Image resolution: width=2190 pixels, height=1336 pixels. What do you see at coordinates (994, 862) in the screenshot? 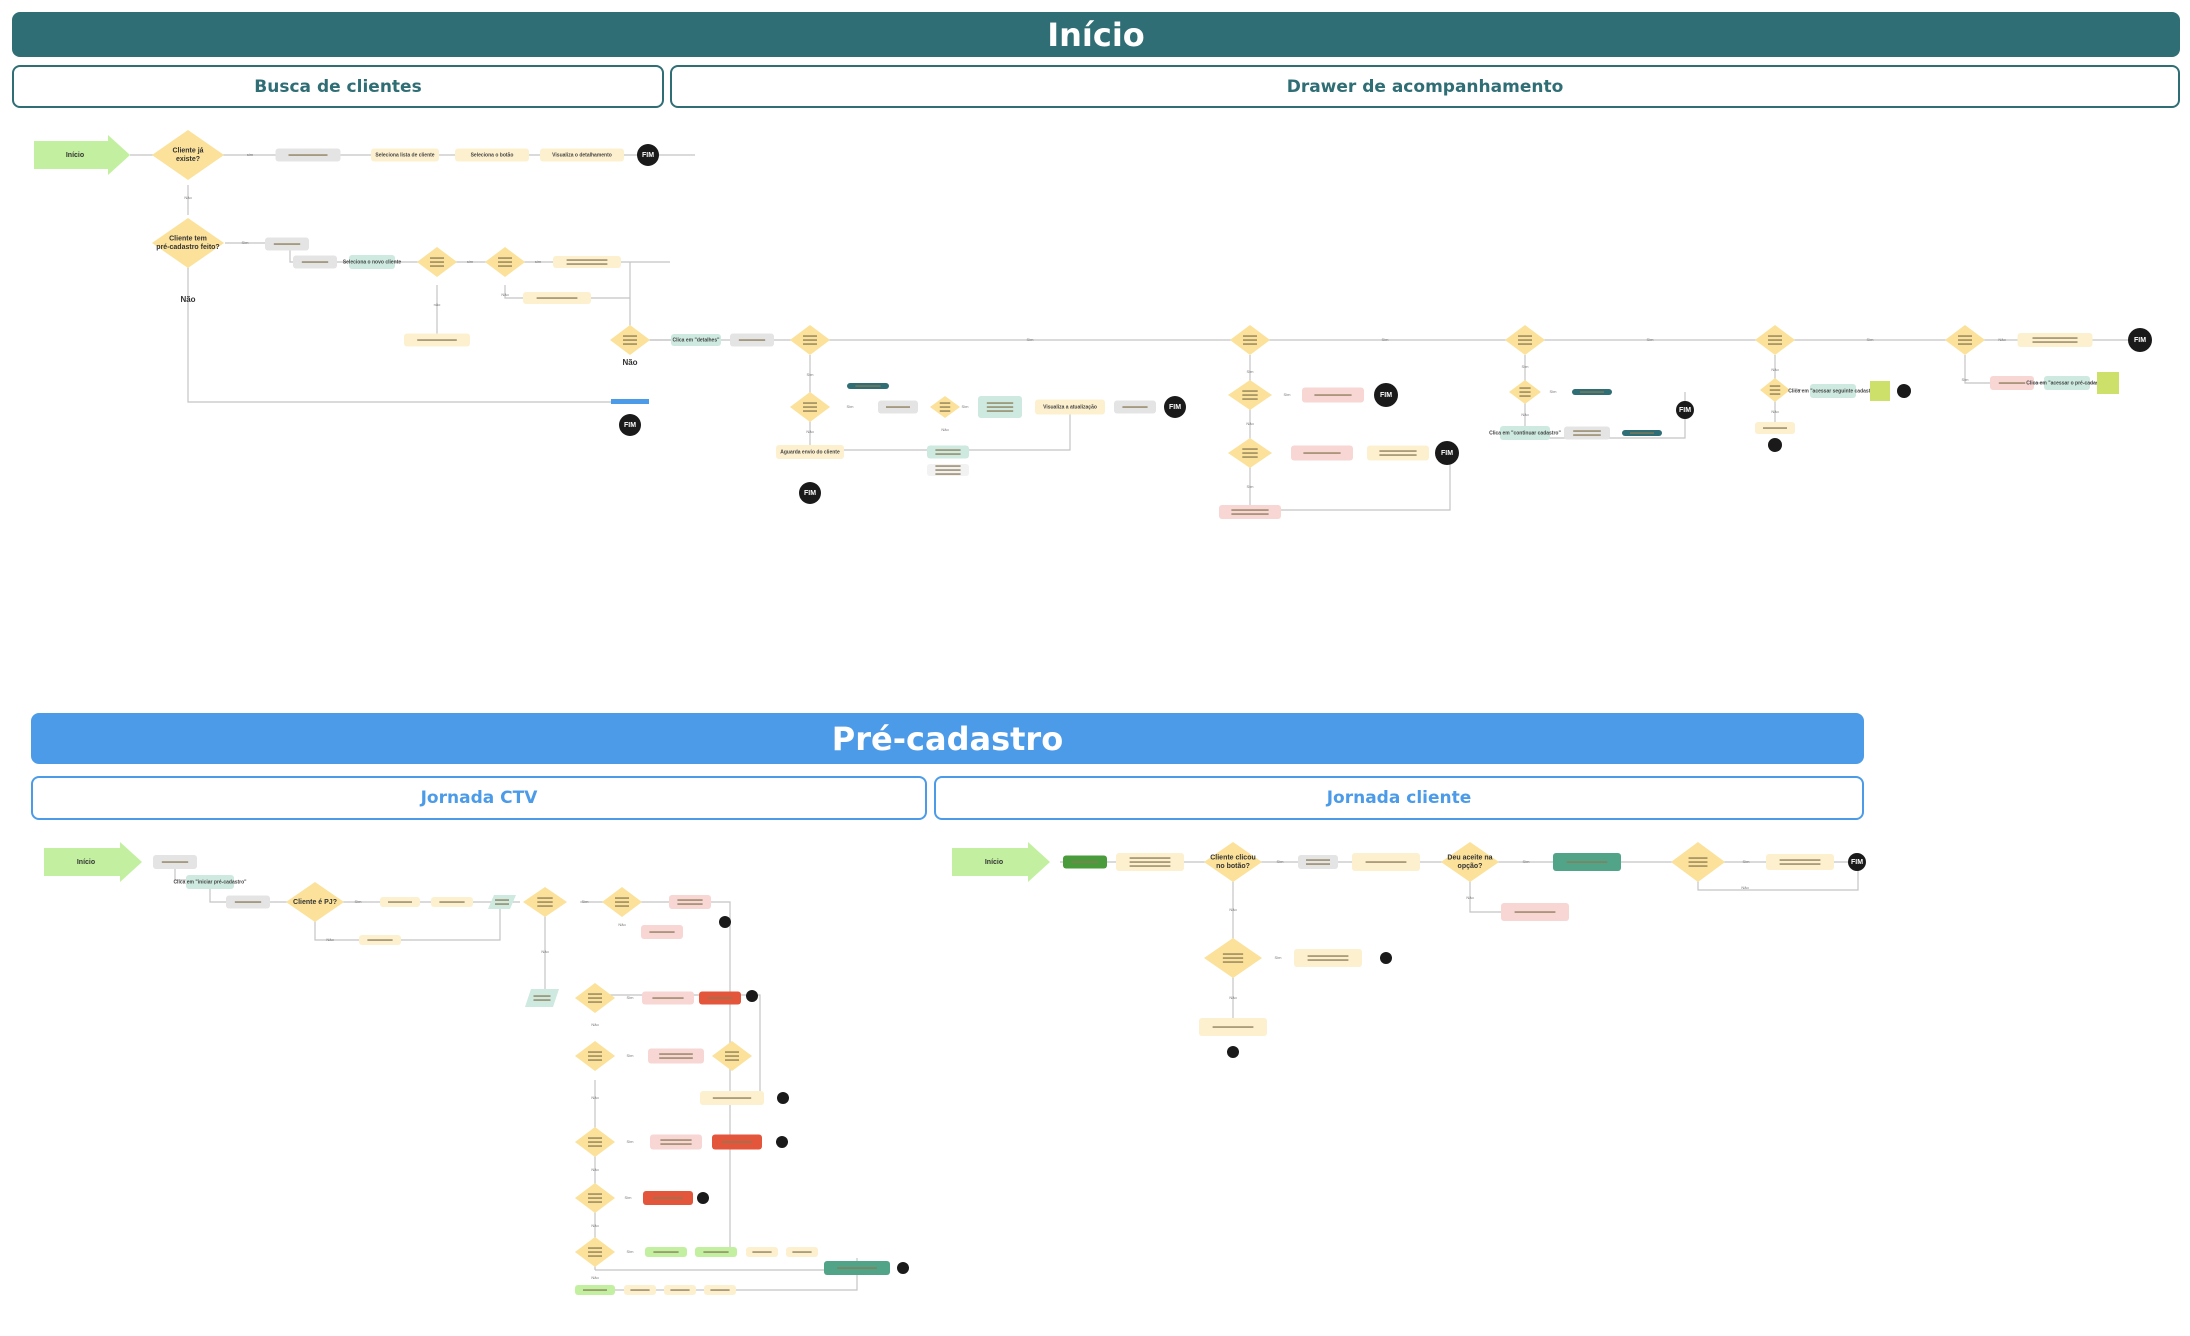
I see `node-label: Início` at bounding box center [994, 862].